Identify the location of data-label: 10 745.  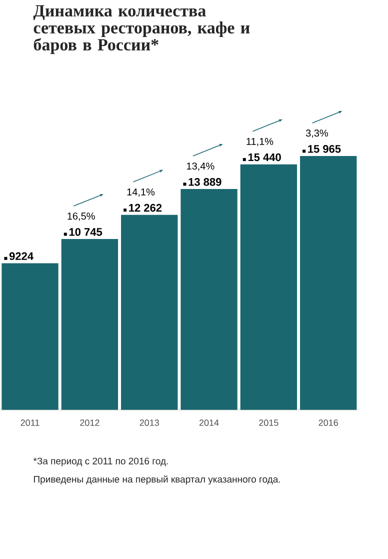
(85, 232).